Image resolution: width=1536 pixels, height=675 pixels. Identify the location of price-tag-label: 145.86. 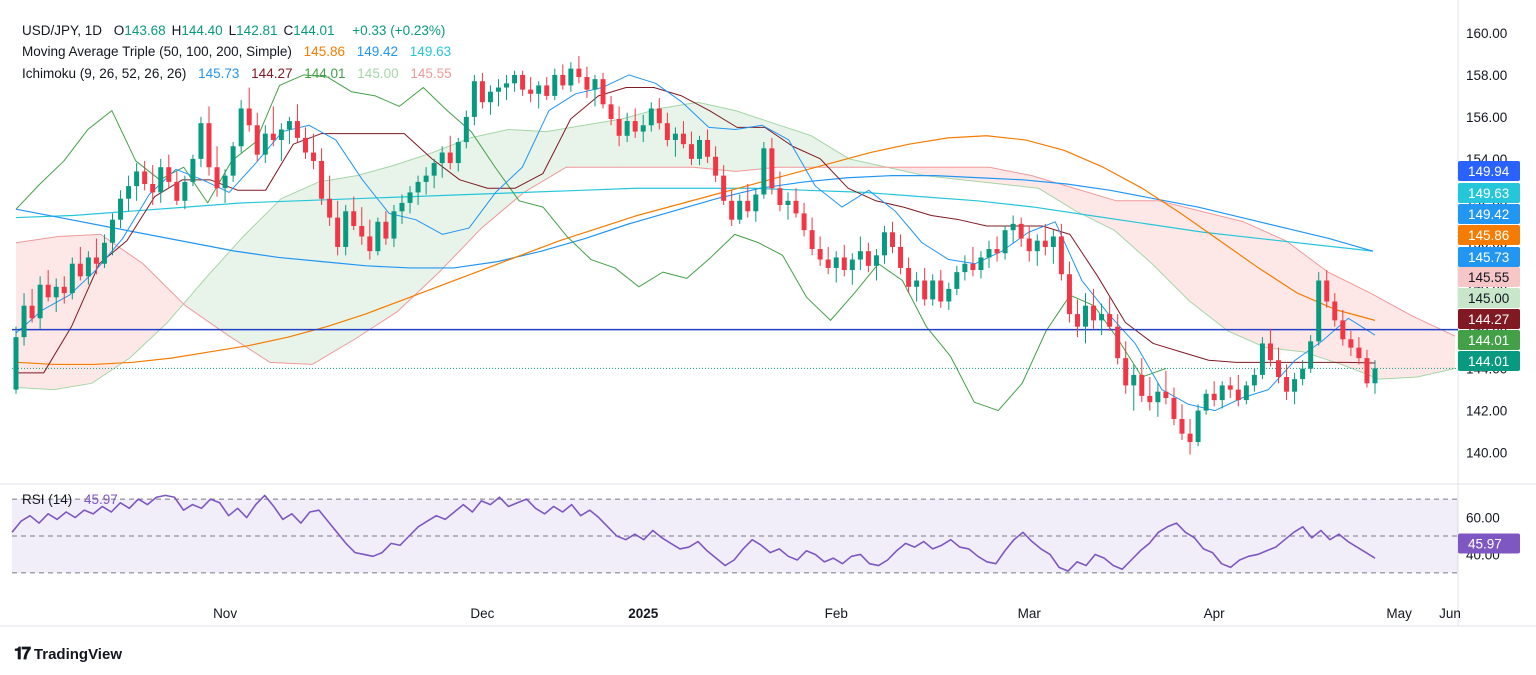
(1488, 235).